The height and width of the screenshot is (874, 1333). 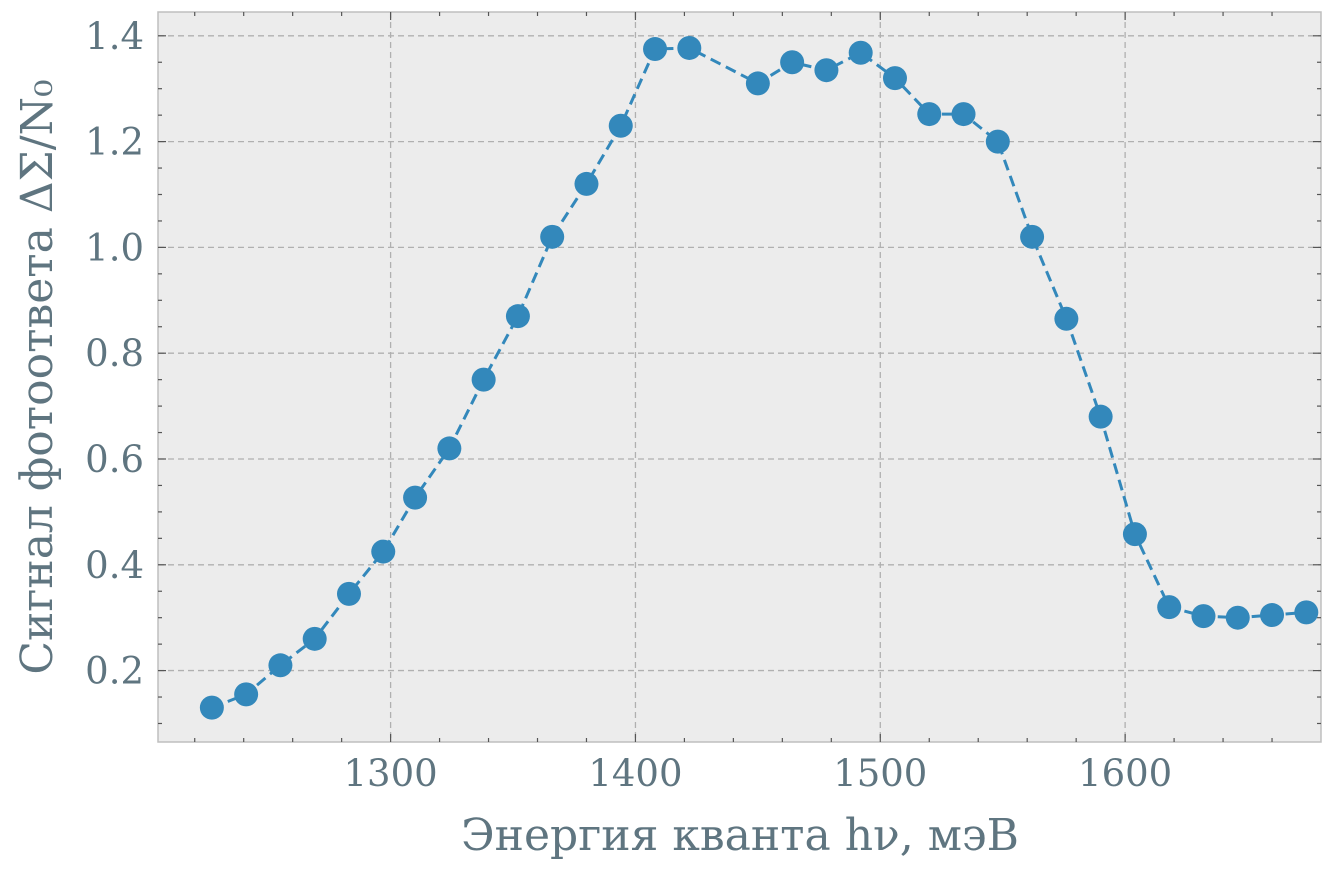 I want to click on y-tick-label: 0.4, so click(x=114, y=565).